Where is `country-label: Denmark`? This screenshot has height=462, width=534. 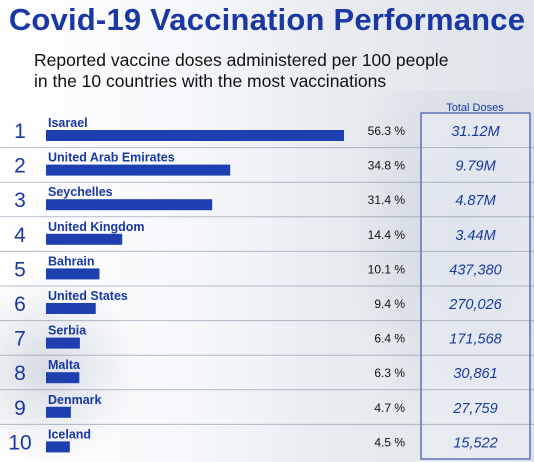
country-label: Denmark is located at coordinates (75, 400).